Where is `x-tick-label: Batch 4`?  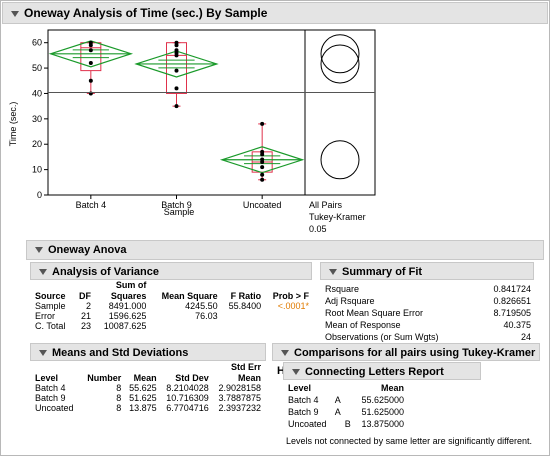 x-tick-label: Batch 4 is located at coordinates (91, 205).